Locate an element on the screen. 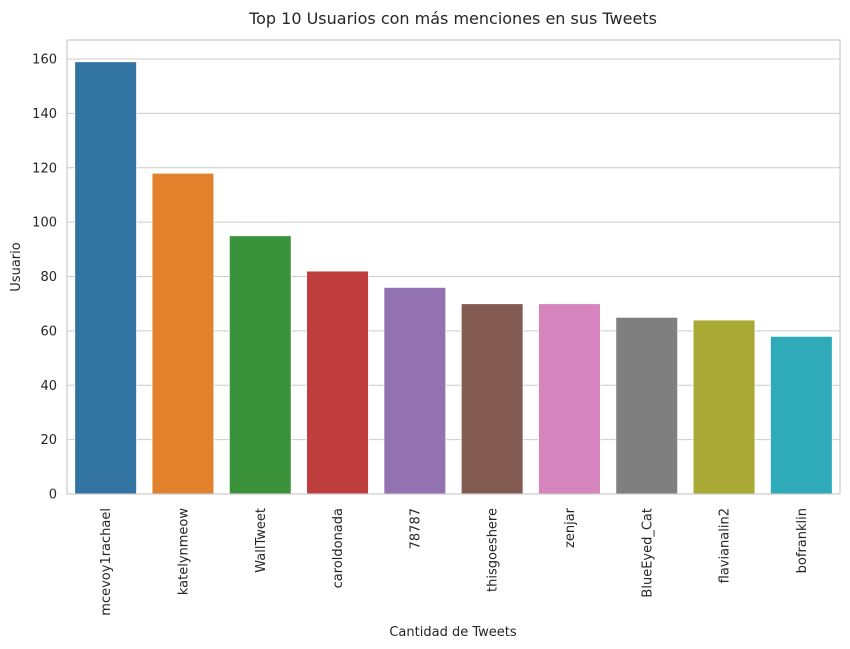  y-tick-label: 20 is located at coordinates (48, 440).